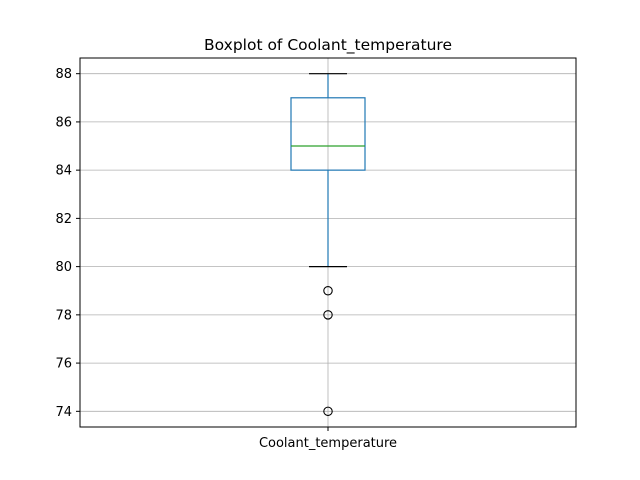 The width and height of the screenshot is (640, 480). Describe the element at coordinates (63, 267) in the screenshot. I see `y-tick-label: 80` at that location.